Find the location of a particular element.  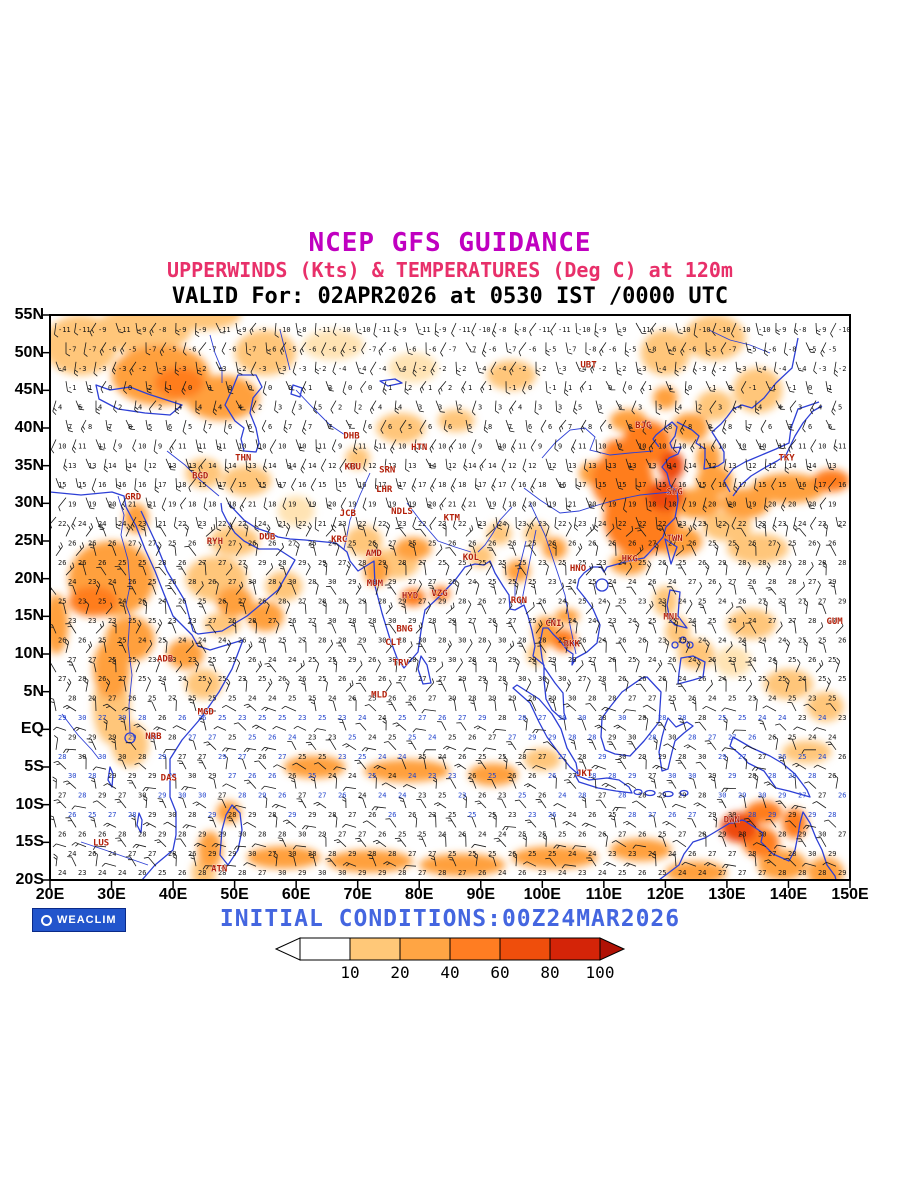

coastline-hainan is located at coordinates (602, 585).